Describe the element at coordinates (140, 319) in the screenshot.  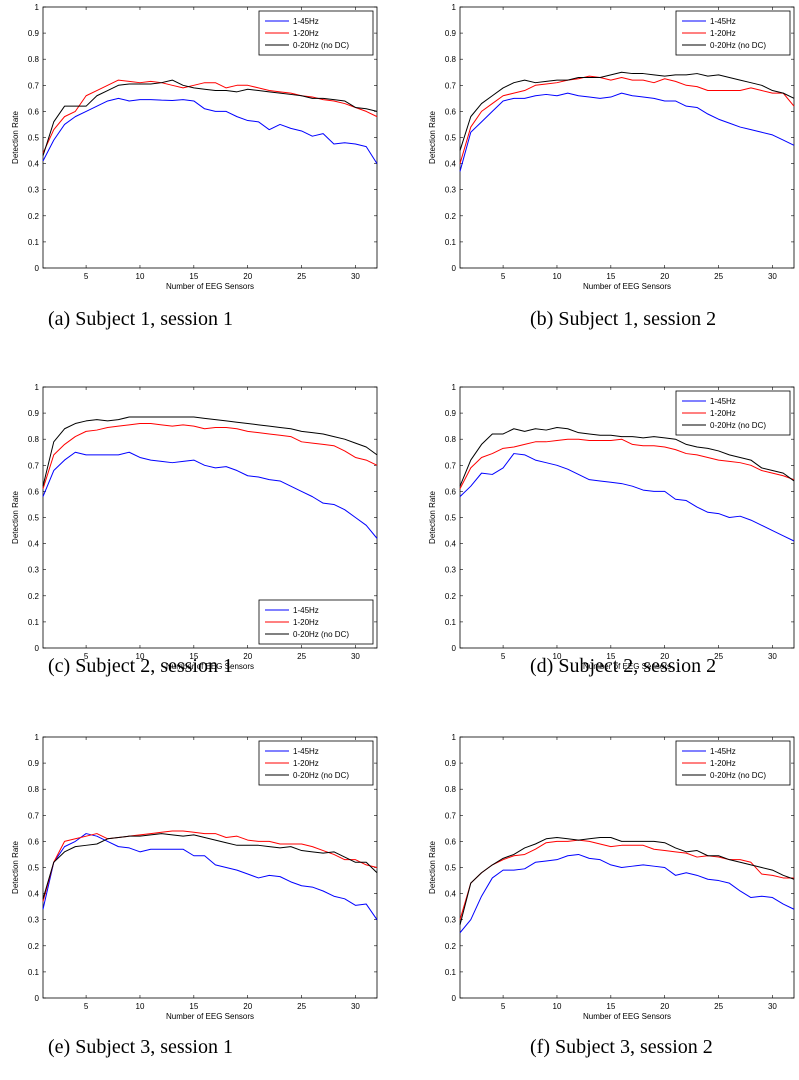
I see `chart-caption: (a) Subject 1, session 1` at that location.